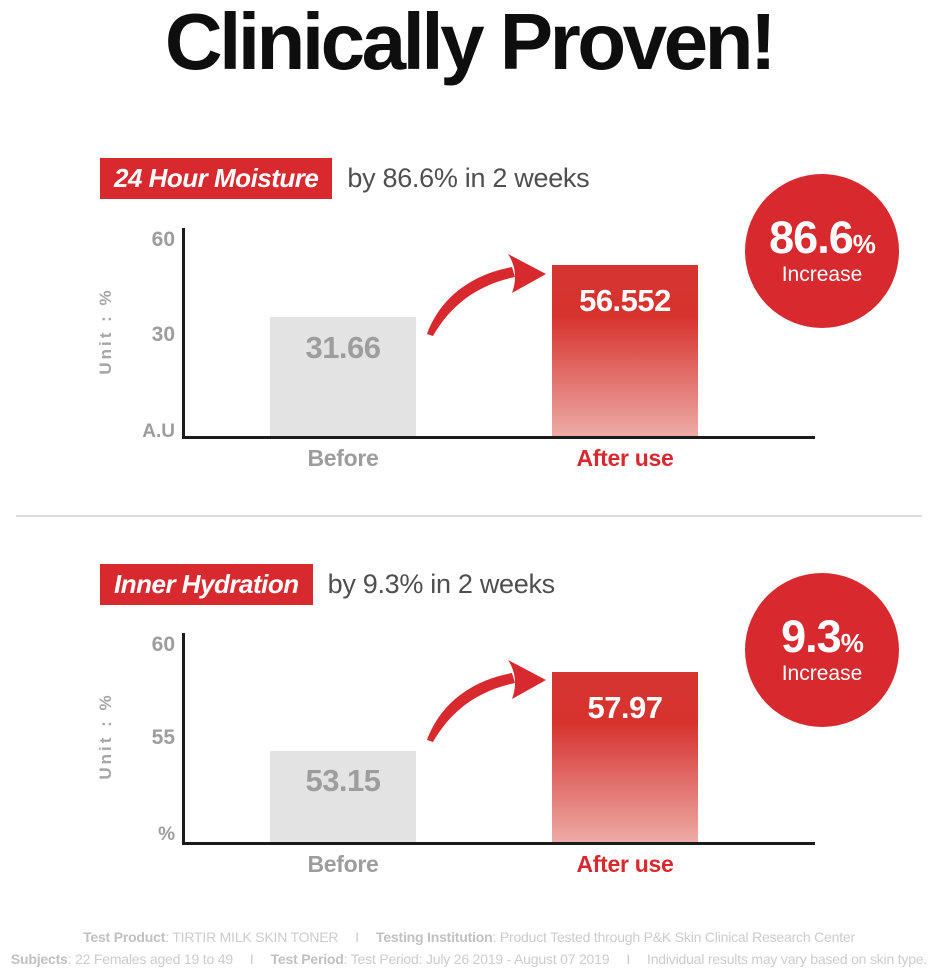  I want to click on before-bar-value: 31.66, so click(343, 347).